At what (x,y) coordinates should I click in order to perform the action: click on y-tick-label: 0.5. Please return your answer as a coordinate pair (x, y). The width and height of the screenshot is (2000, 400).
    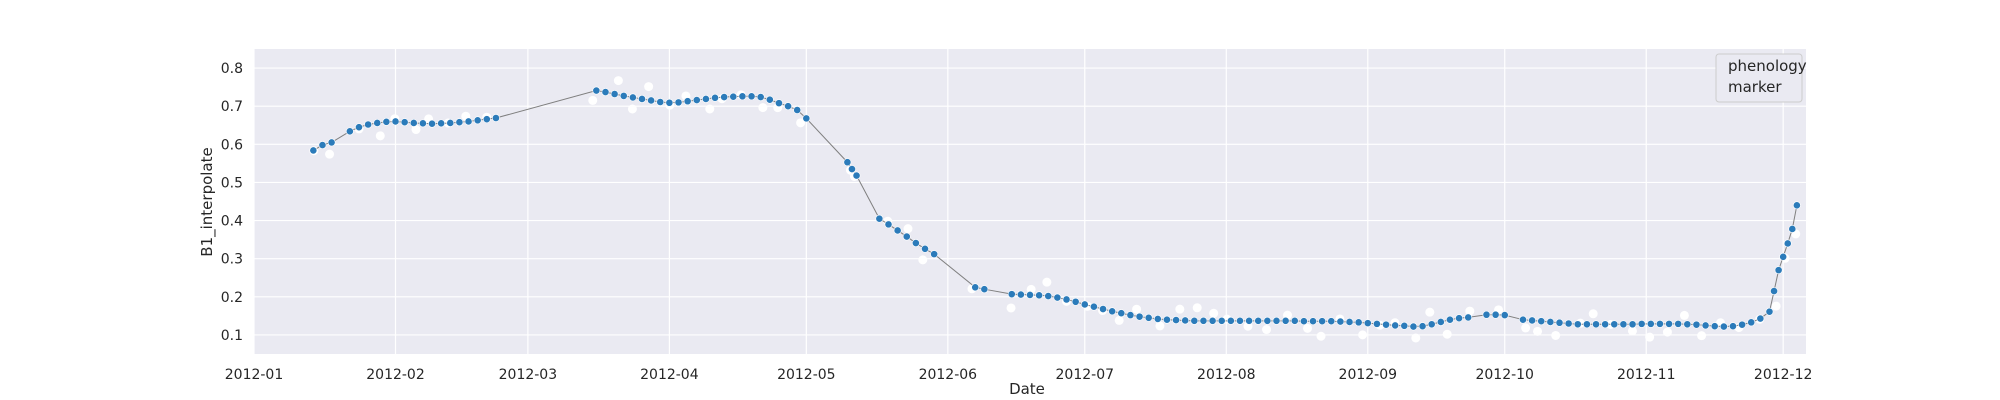
    Looking at the image, I should click on (232, 183).